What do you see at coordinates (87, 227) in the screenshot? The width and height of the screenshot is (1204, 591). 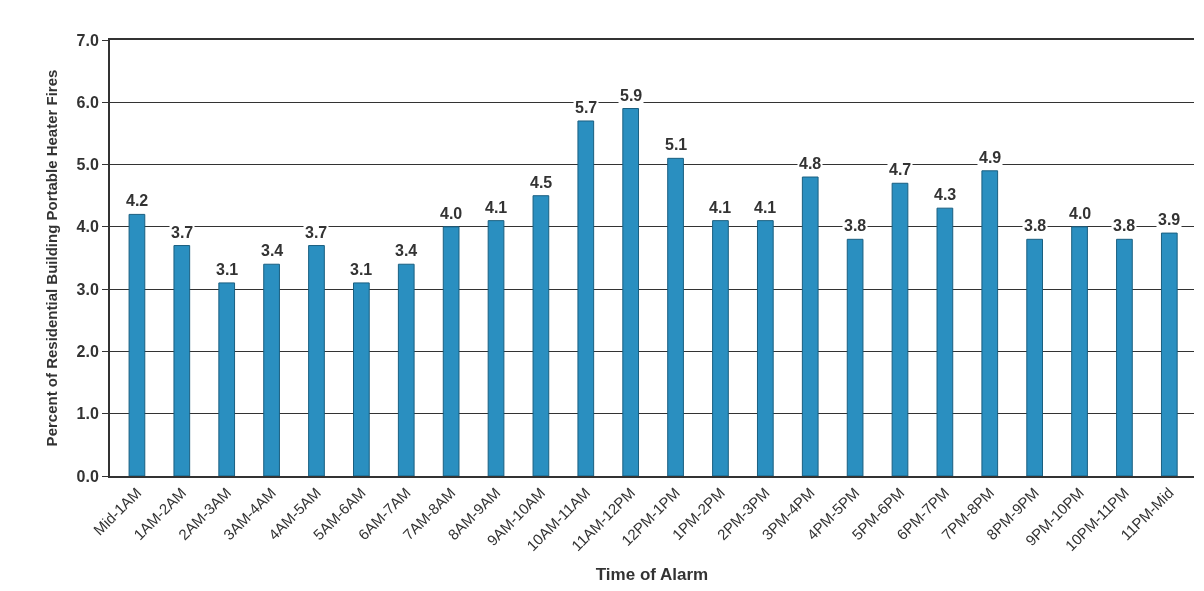 I see `y-tick-label: 4.0` at bounding box center [87, 227].